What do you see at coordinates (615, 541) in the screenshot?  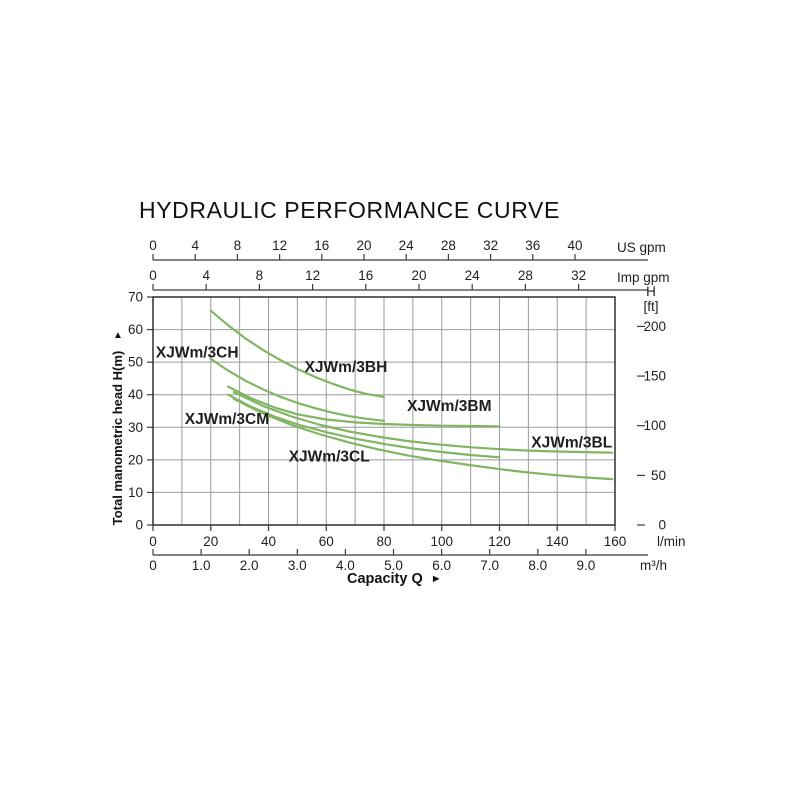 I see `tick-label: 160` at bounding box center [615, 541].